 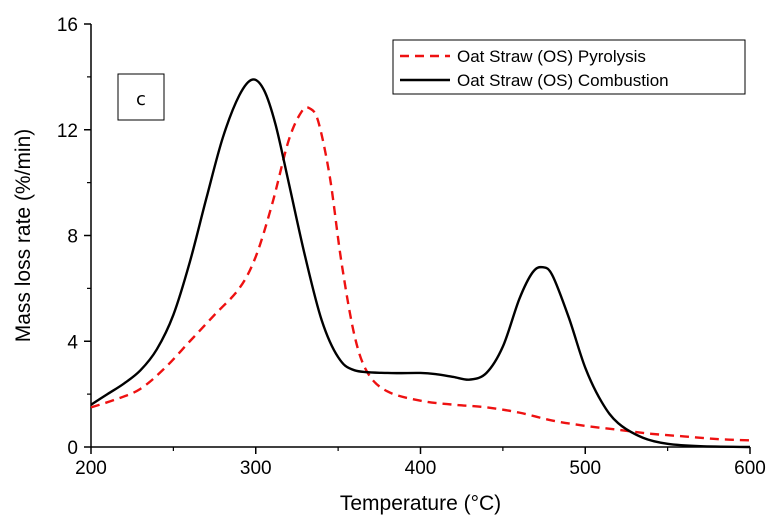 I want to click on x-axis-label: Temperature (°C), so click(x=420, y=503).